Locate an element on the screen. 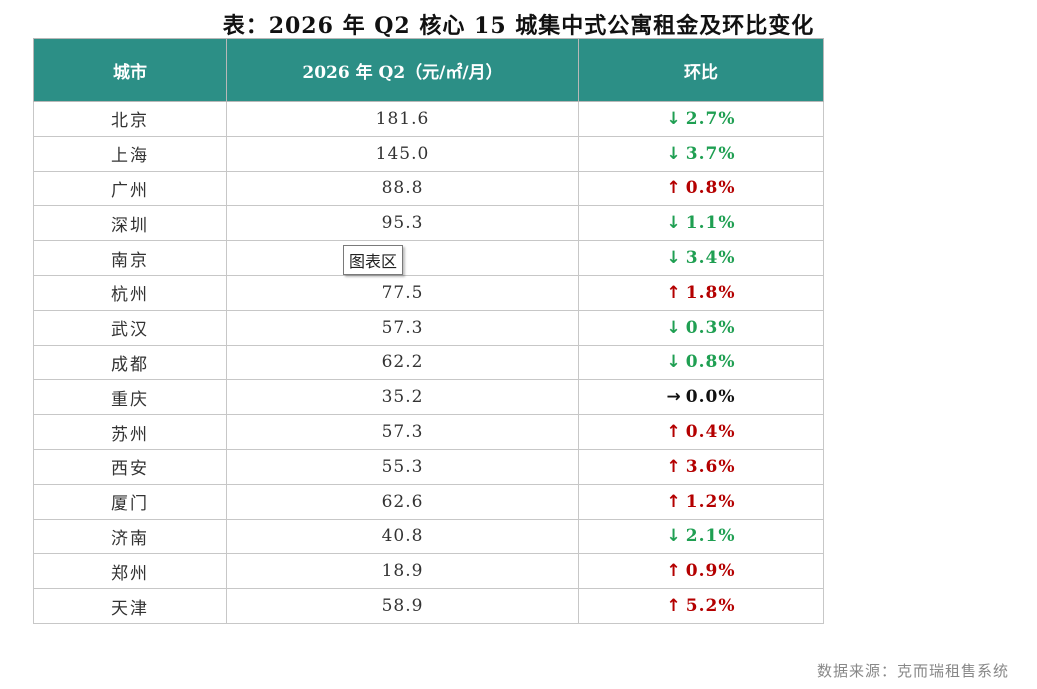 The image size is (1037, 689). chart-area-tooltip: 图表区 is located at coordinates (373, 260).